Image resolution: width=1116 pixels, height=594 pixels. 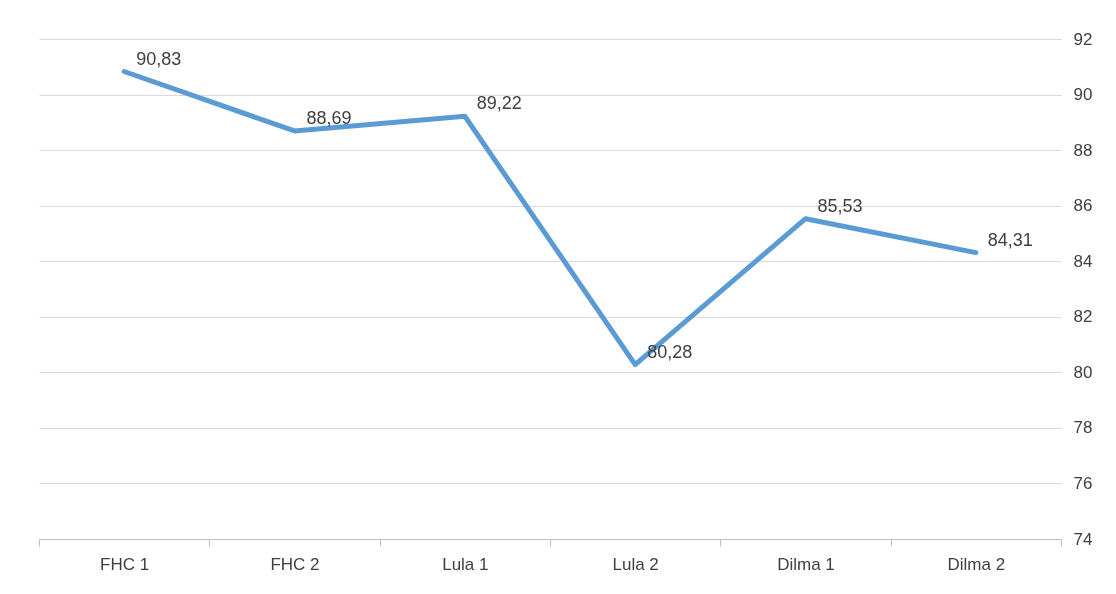 What do you see at coordinates (125, 564) in the screenshot?
I see `x-tick-label: FHC 1` at bounding box center [125, 564].